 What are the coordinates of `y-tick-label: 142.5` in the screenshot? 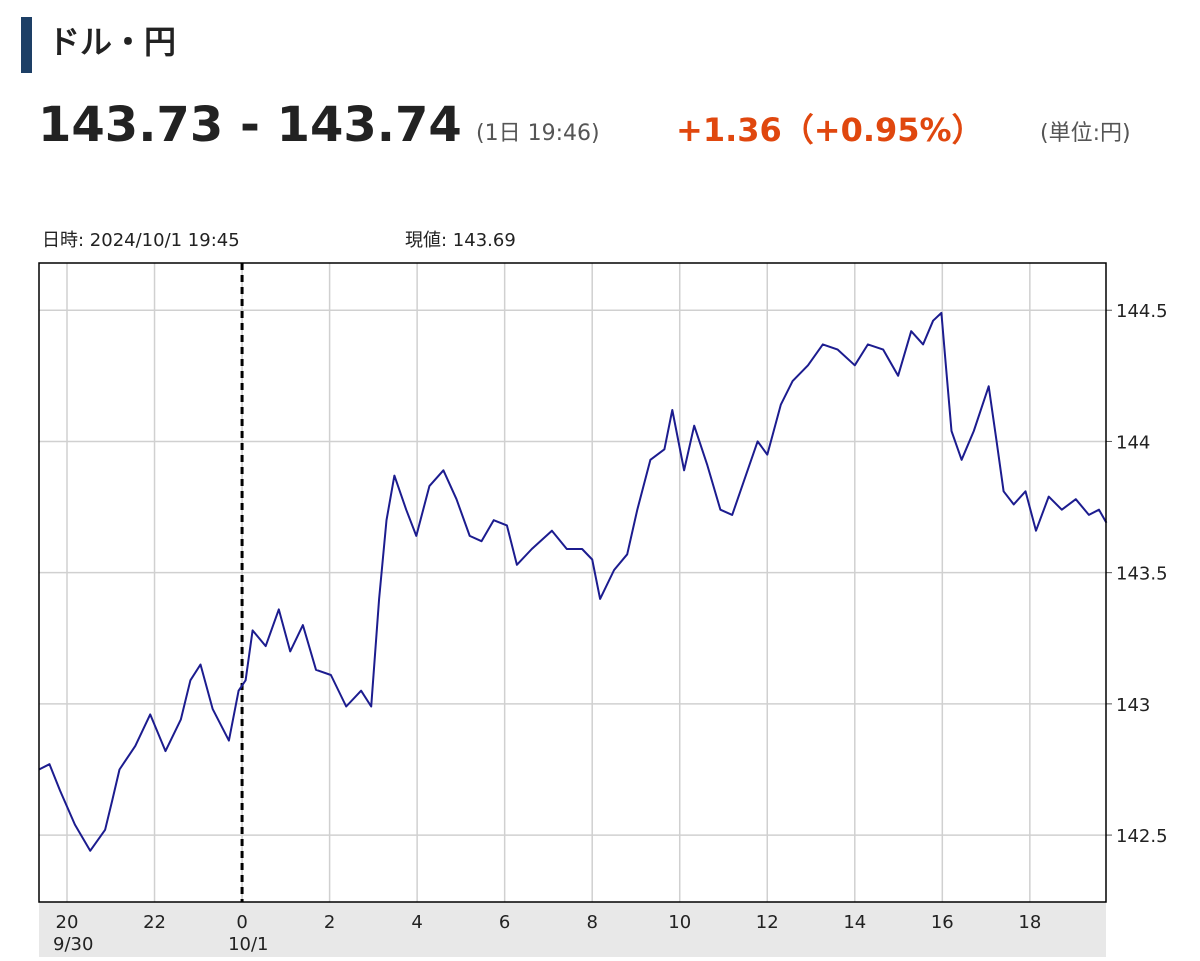 It's located at (1142, 836).